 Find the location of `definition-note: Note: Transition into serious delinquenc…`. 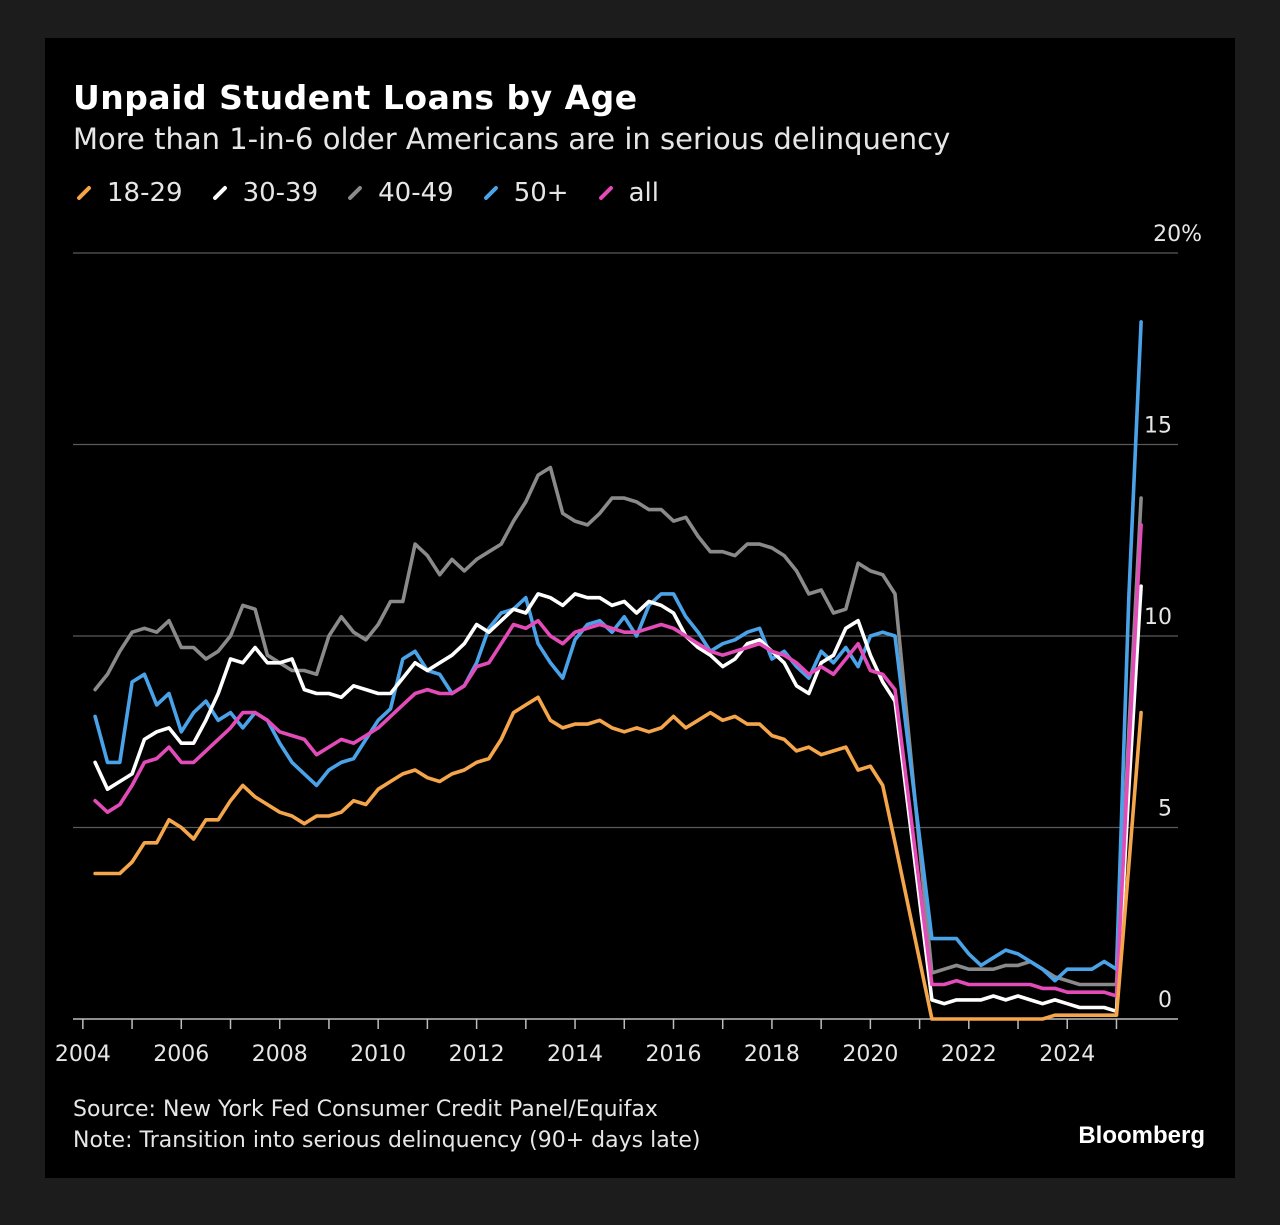

definition-note: Note: Transition into serious delinquenc… is located at coordinates (387, 1140).